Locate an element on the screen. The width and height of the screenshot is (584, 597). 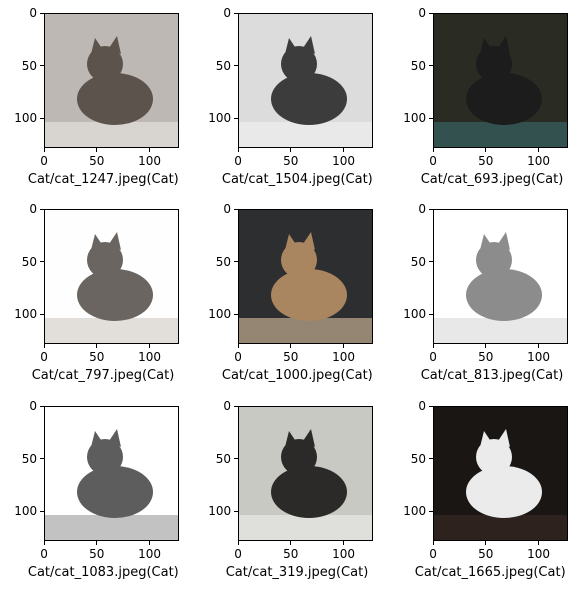
image-caption: Cat/cat_319.jpeg(Cat) is located at coordinates (297, 572).